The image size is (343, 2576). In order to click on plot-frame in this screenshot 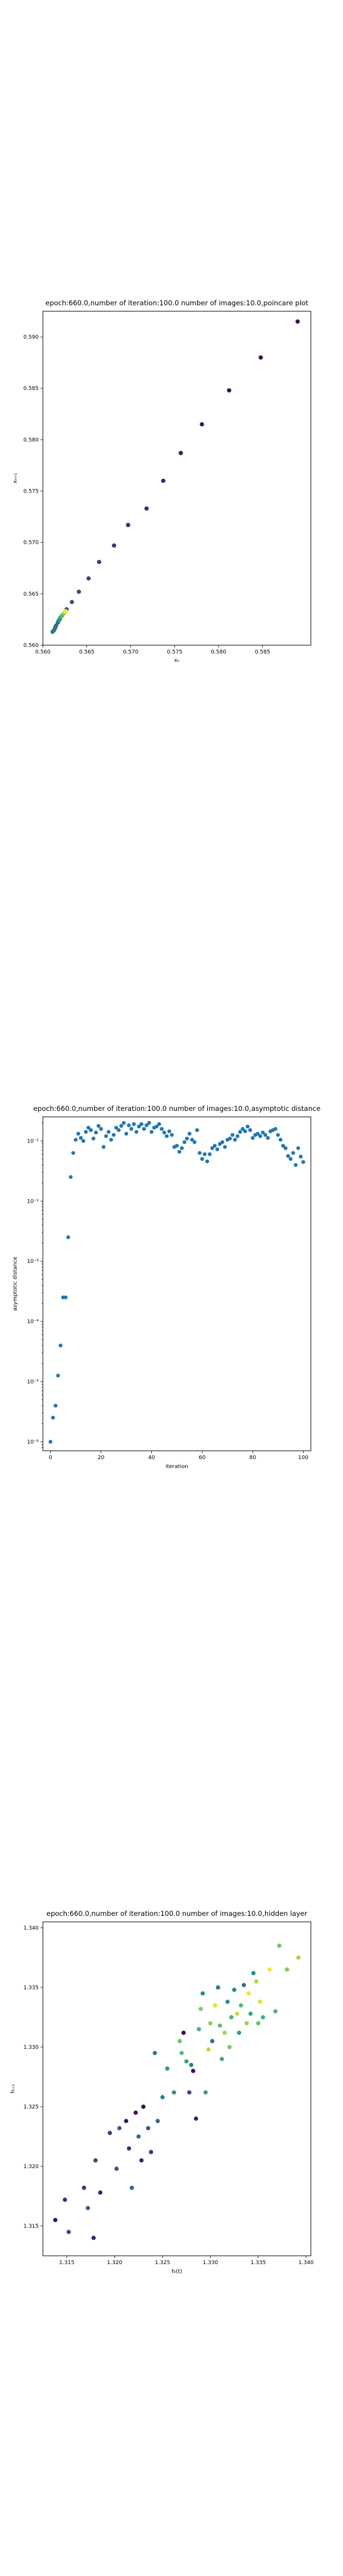, I will do `click(176, 2088)`.